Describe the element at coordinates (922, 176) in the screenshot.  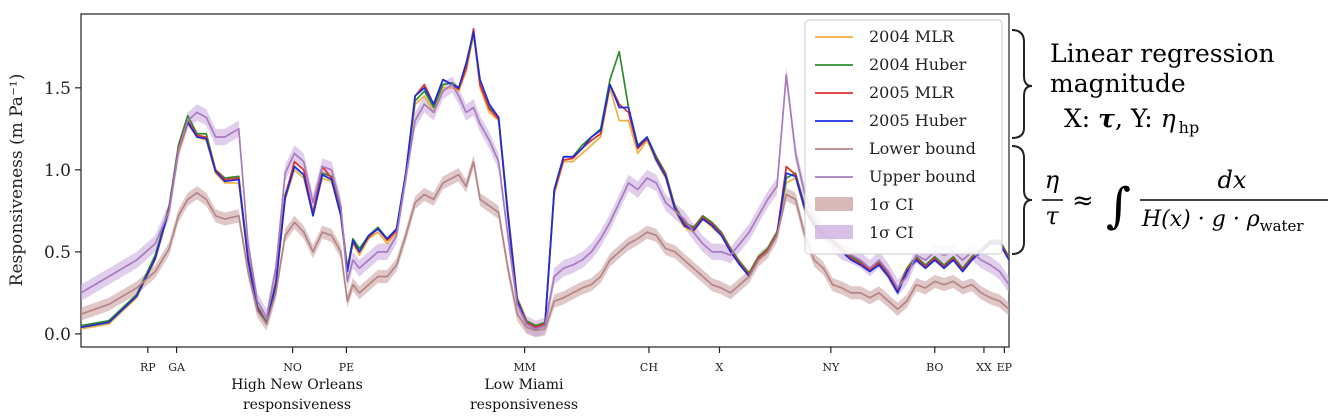
I see `legend-label-upper-bound: Upper bound` at that location.